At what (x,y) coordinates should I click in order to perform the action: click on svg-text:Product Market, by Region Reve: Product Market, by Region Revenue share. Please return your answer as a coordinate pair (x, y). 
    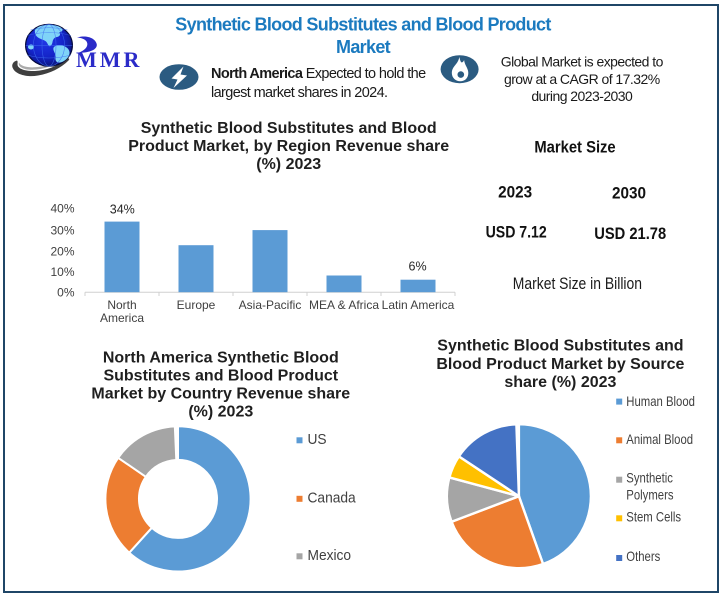
    Looking at the image, I should click on (288, 146).